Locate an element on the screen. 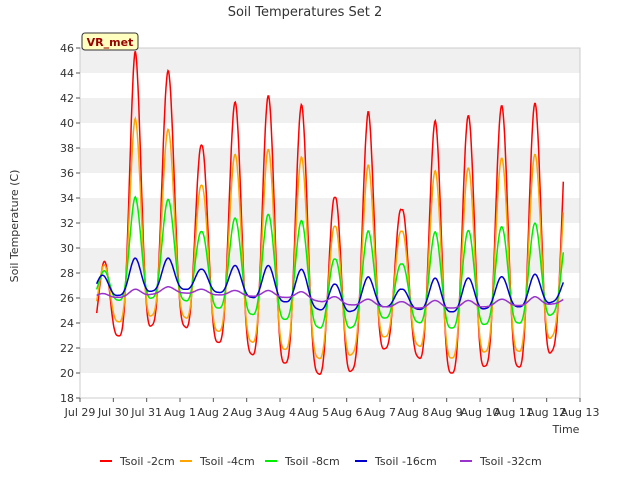 The width and height of the screenshot is (640, 480). site-label: VR_met is located at coordinates (110, 42).